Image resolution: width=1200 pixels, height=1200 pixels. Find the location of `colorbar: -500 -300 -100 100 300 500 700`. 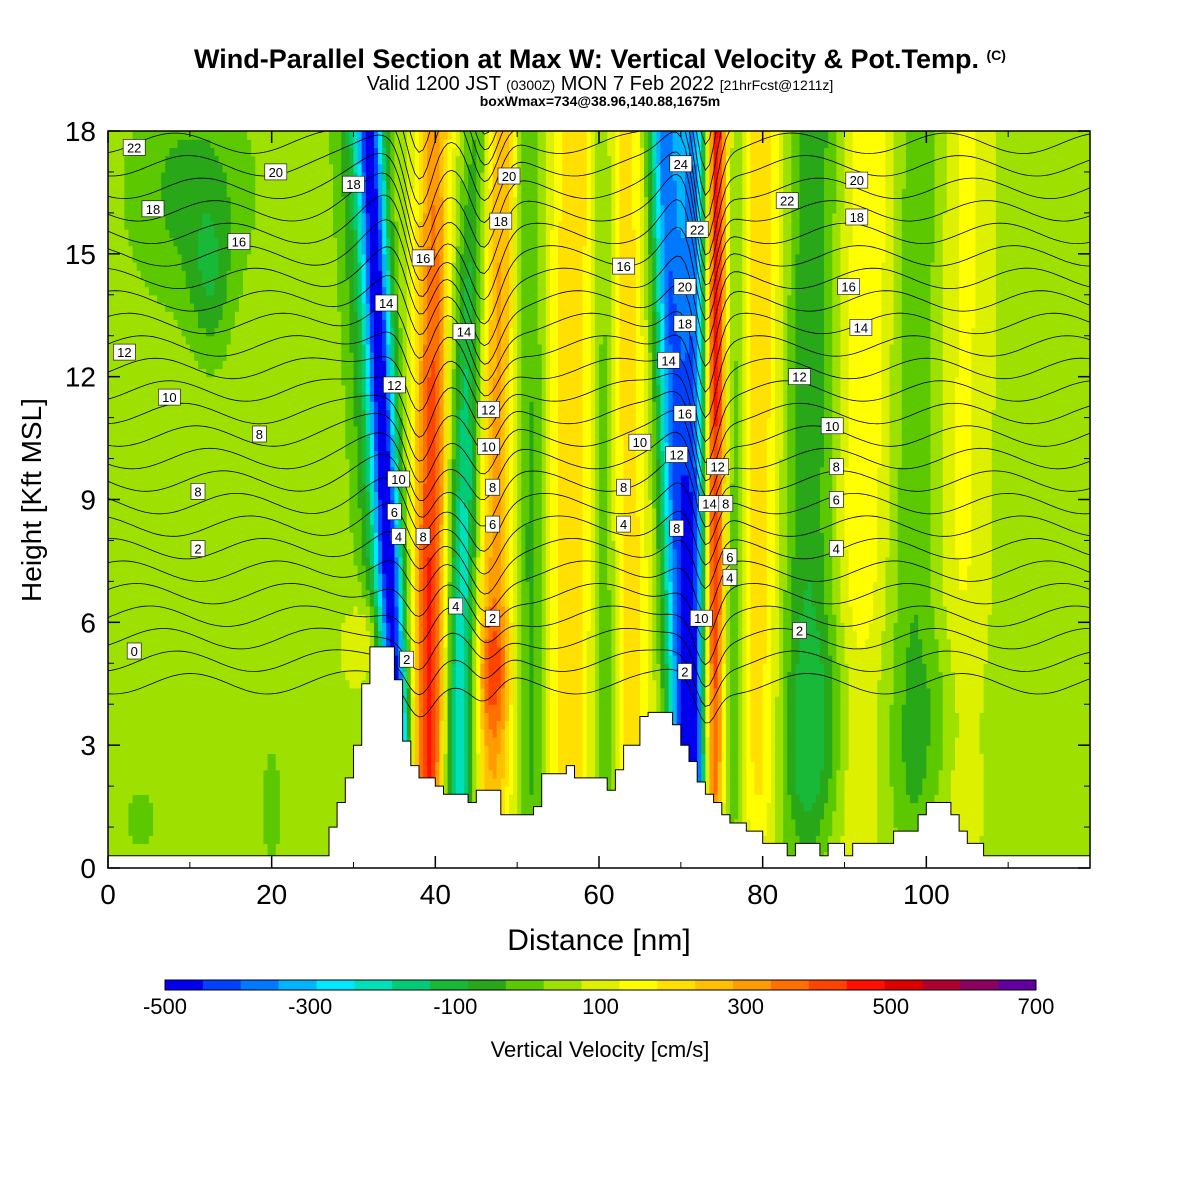

colorbar: -500 -300 -100 100 300 500 700 is located at coordinates (599, 999).